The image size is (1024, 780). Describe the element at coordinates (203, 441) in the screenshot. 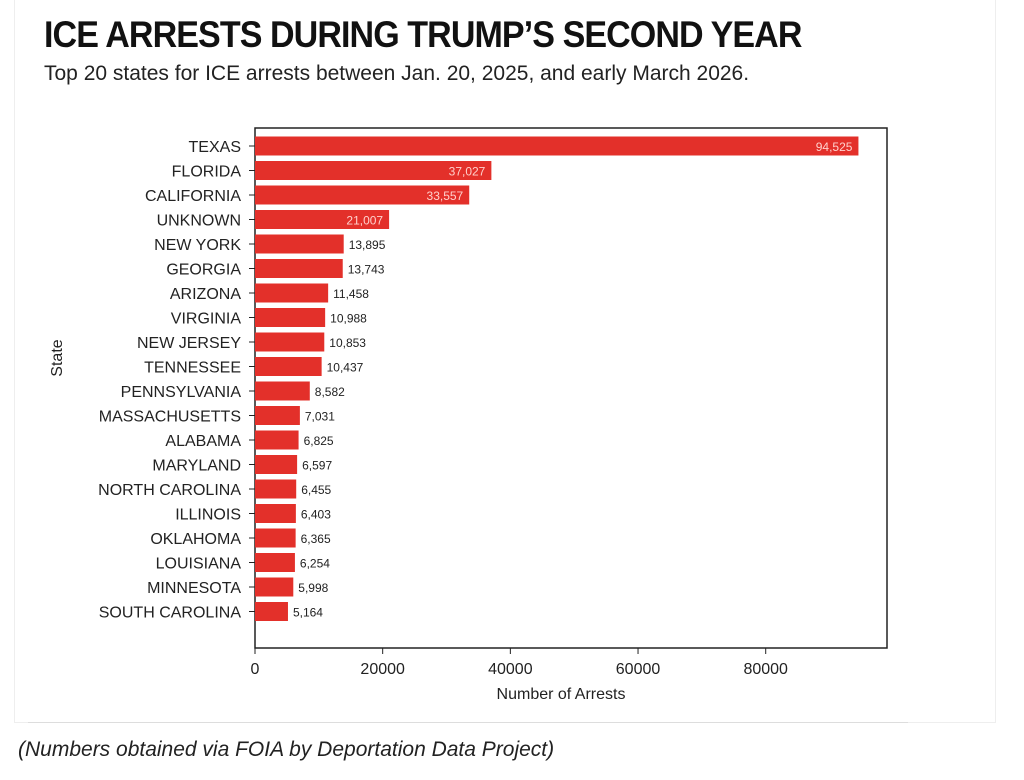

I see `y-tick-label: ALABAMA` at that location.